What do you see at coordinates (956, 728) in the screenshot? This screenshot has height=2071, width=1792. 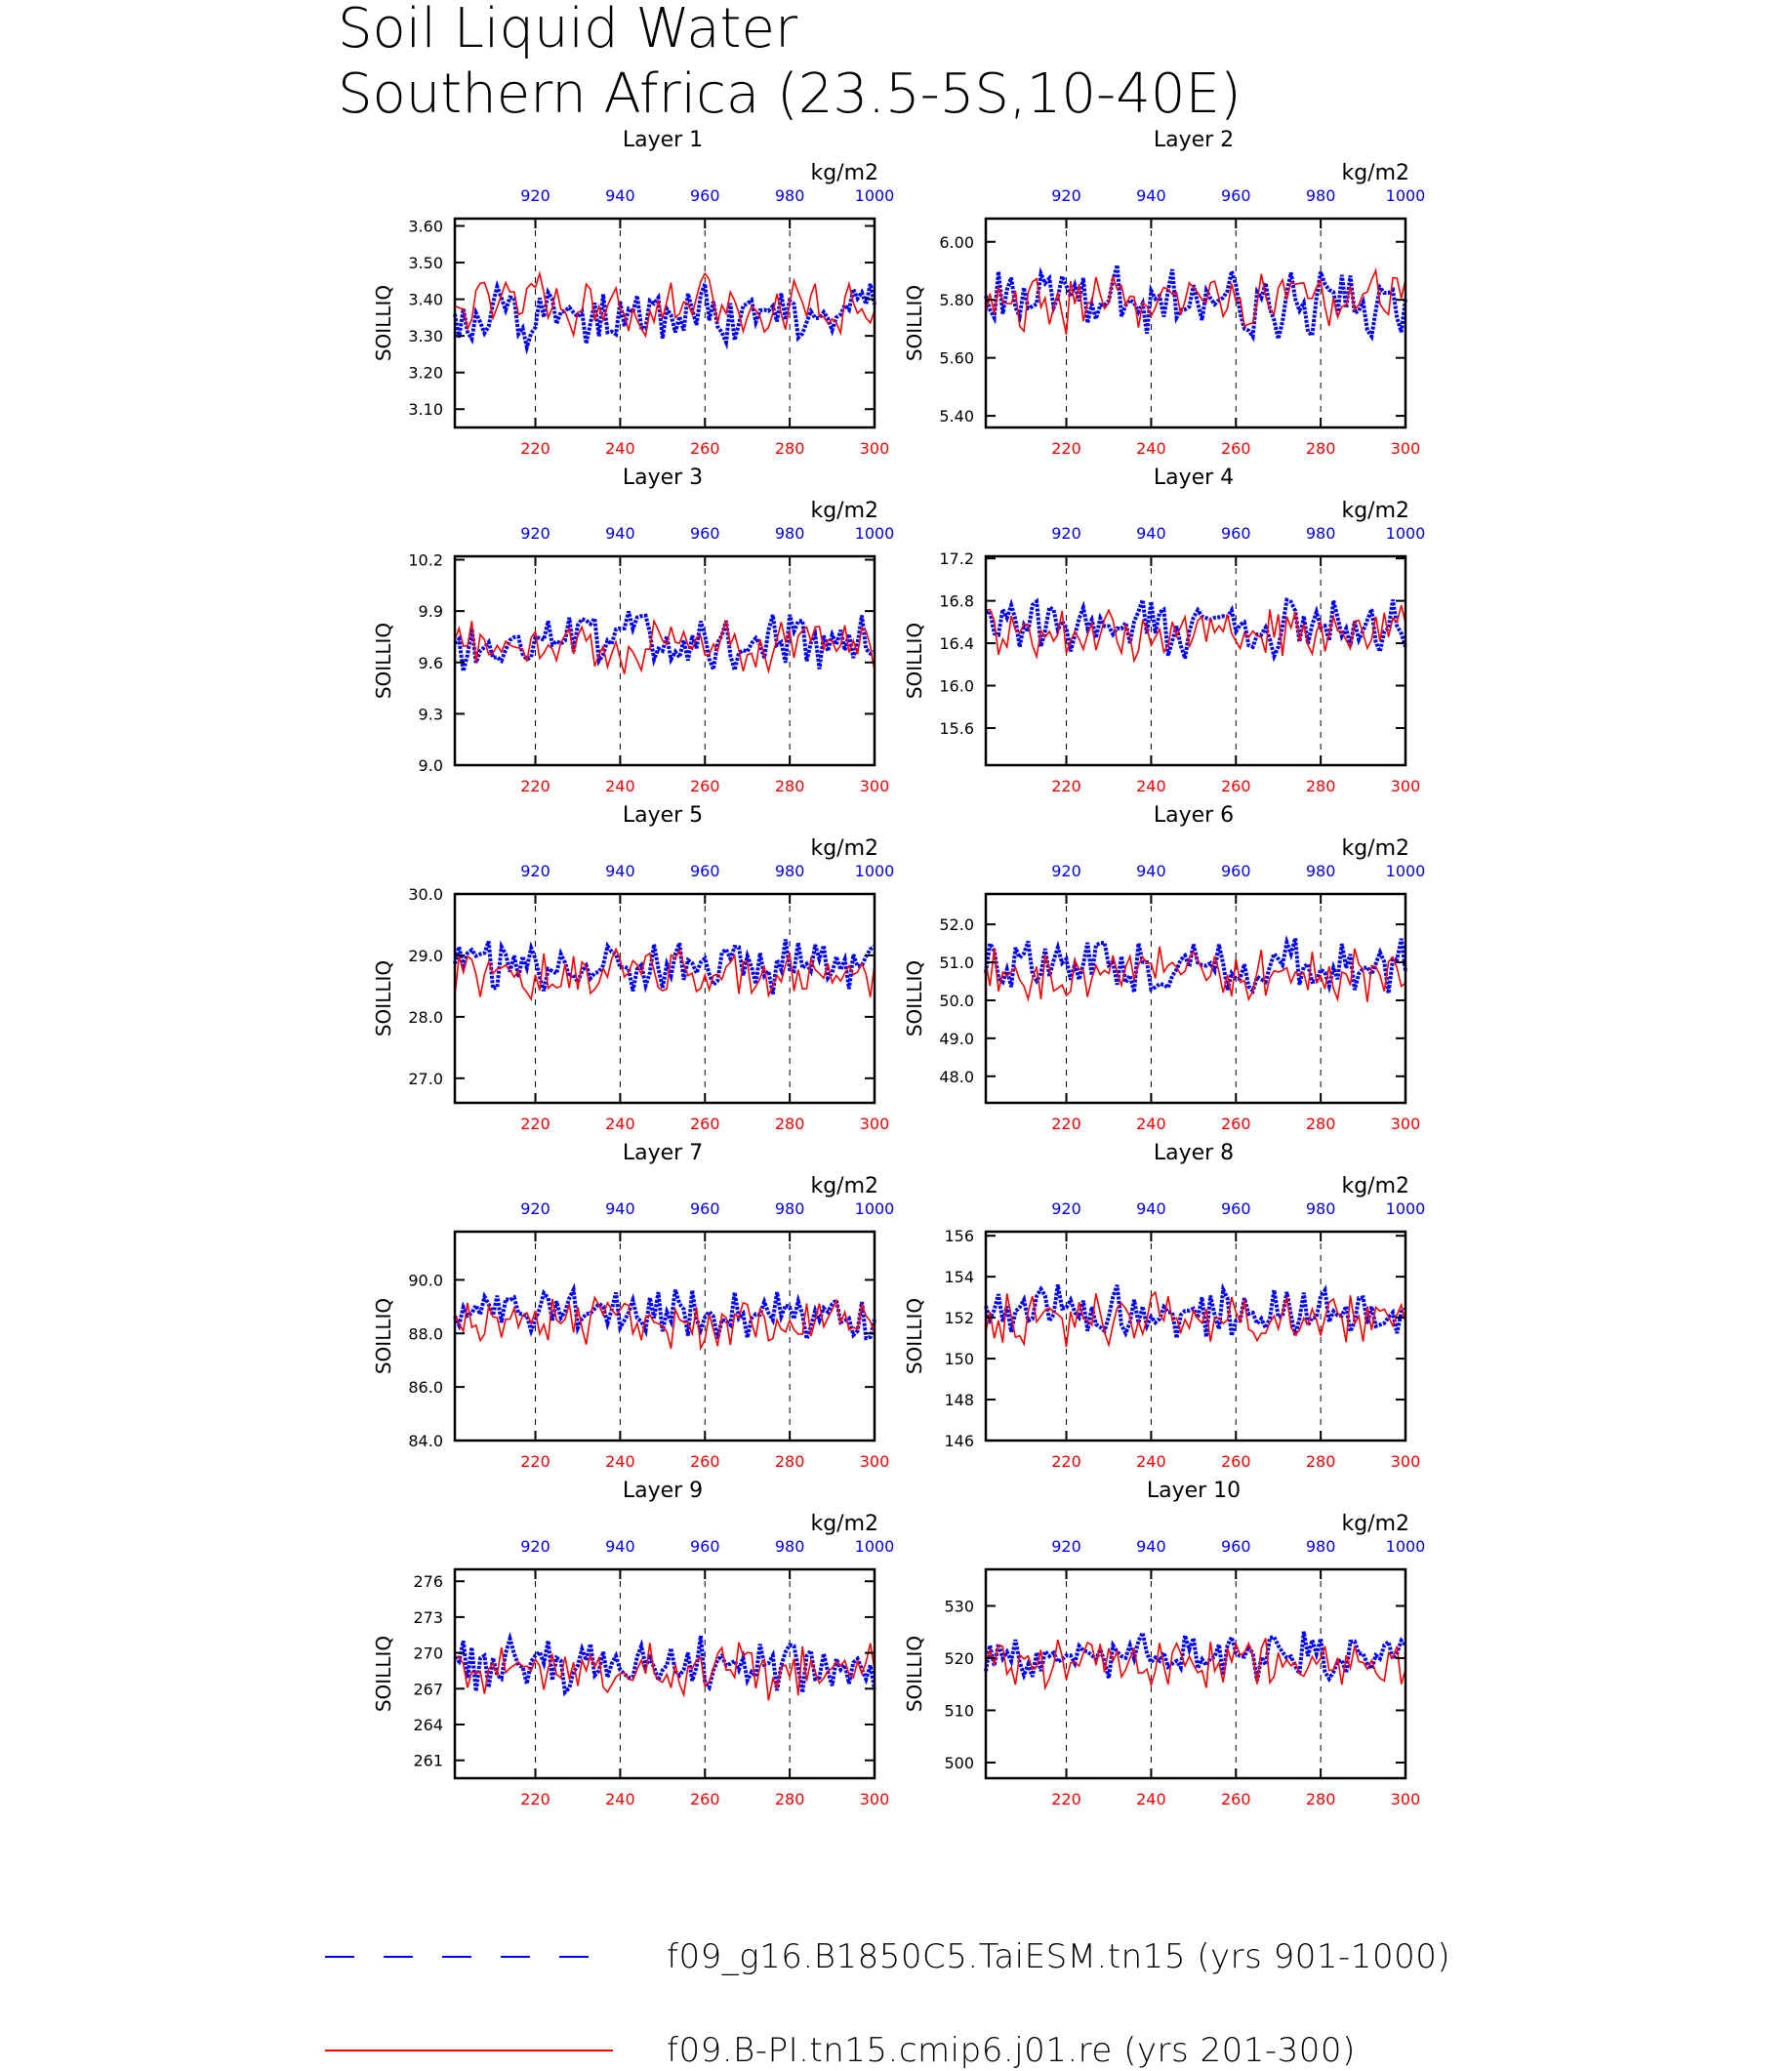 I see `y-tick-label: 15.6` at bounding box center [956, 728].